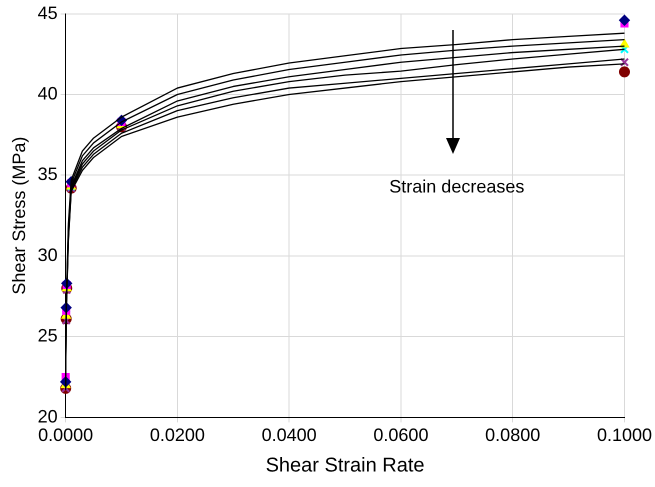 This screenshot has width=655, height=487. I want to click on y-axis-title: Shear Stress (MPa), so click(18, 215).